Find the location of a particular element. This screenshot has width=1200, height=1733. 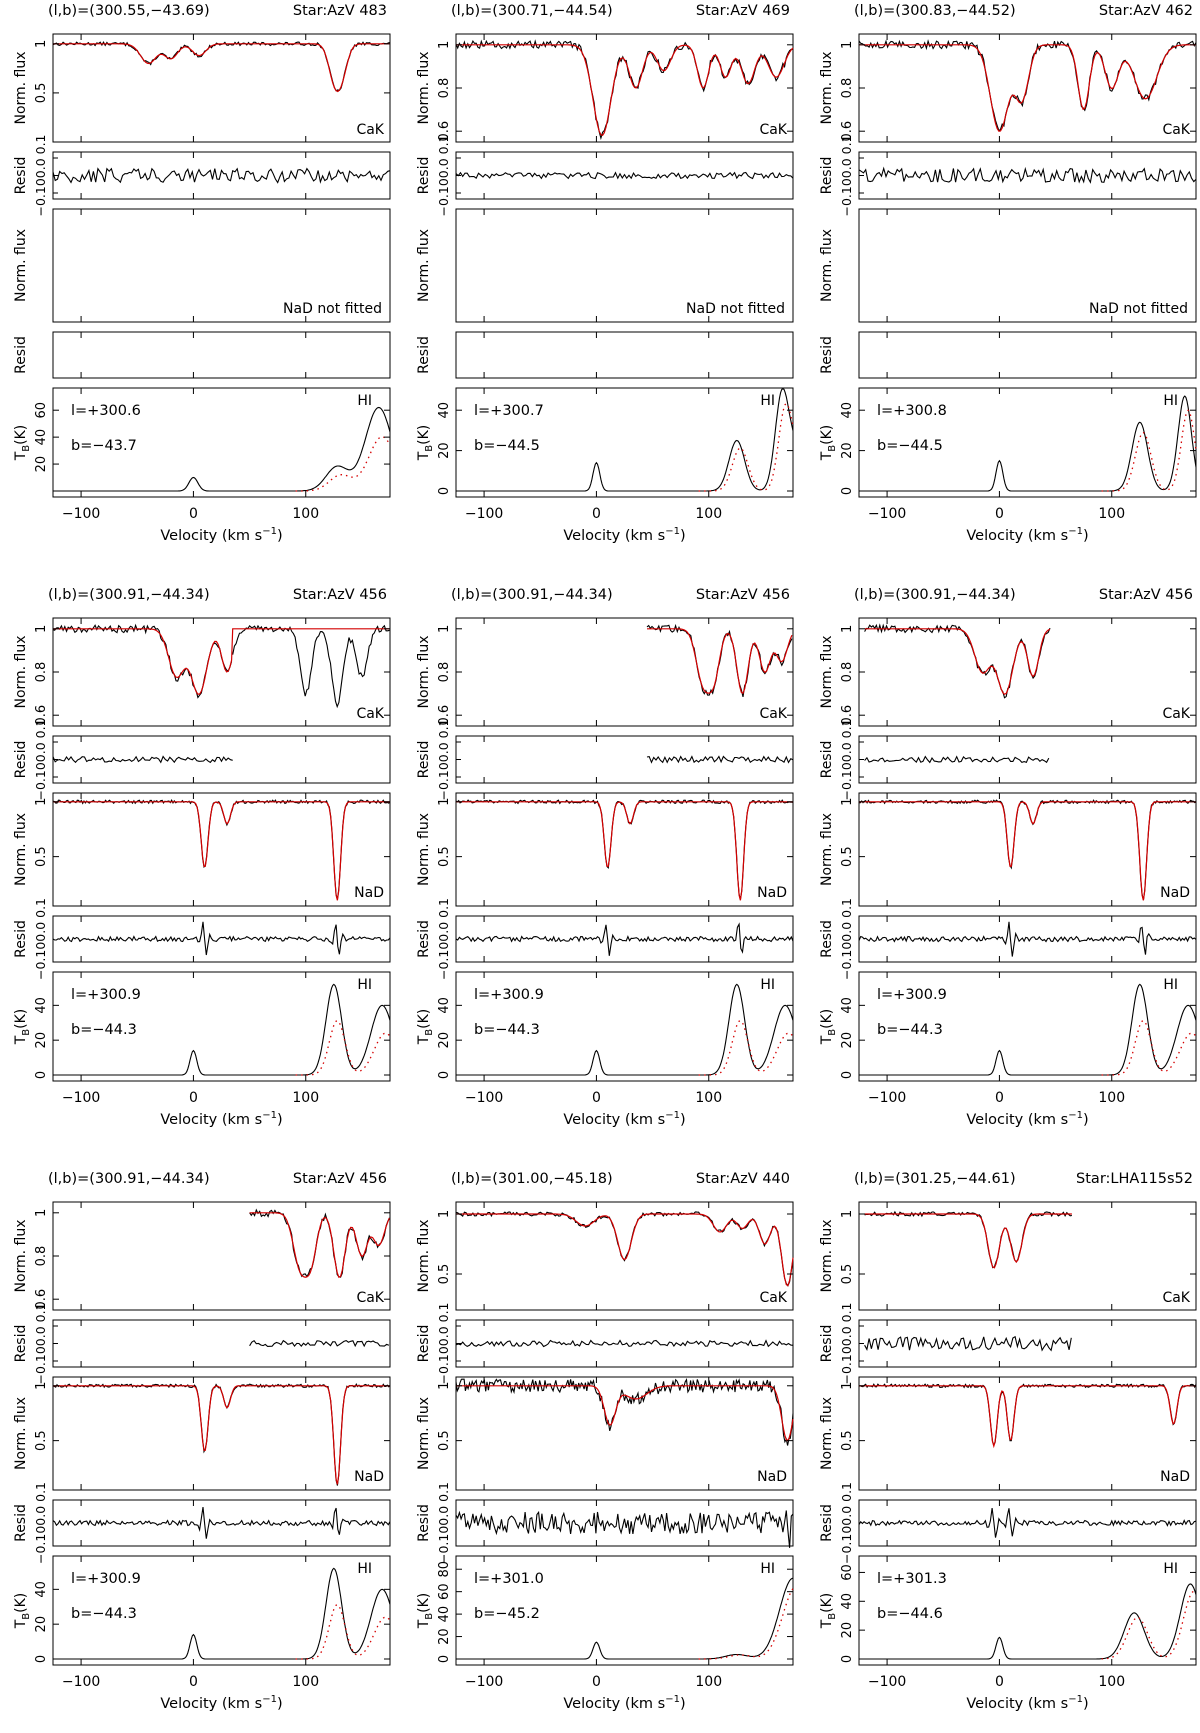

nad-observed-line is located at coordinates (624, 1412).